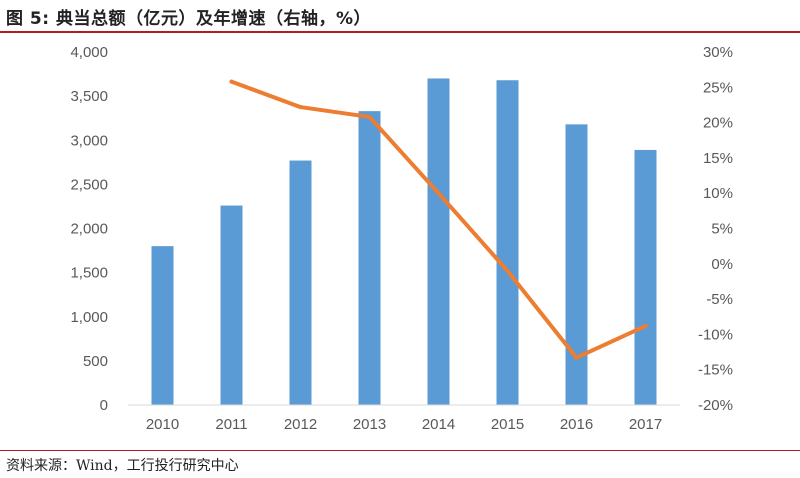 This screenshot has width=800, height=478. I want to click on y-right-tick-label: -15%, so click(715, 370).